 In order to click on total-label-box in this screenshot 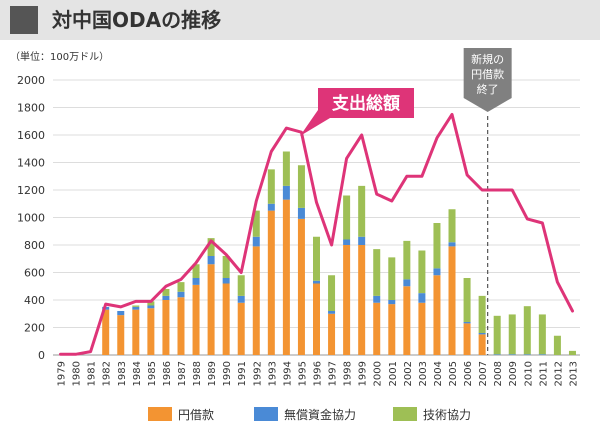, I will do `click(366, 103)`.